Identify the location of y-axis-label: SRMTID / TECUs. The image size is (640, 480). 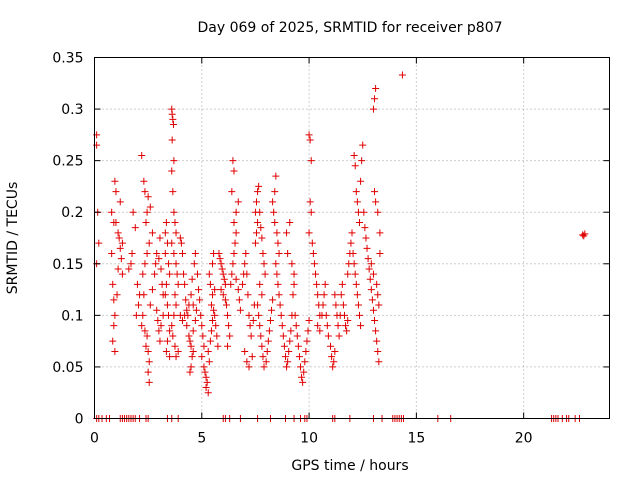
(13, 238).